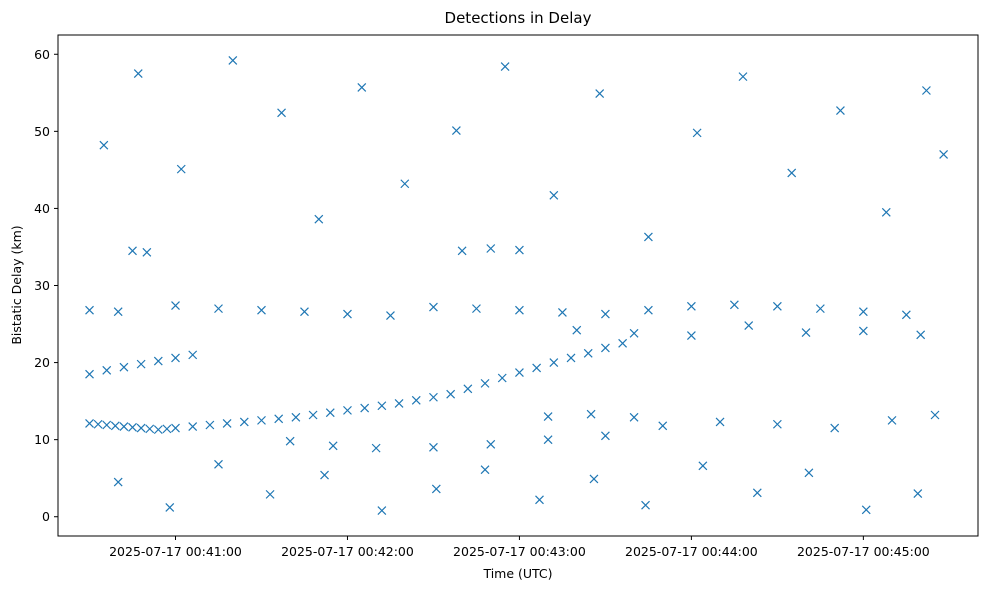 Image resolution: width=989 pixels, height=590 pixels. What do you see at coordinates (519, 551) in the screenshot?
I see `x-tick-label: 2025-07-17 00:43:00` at bounding box center [519, 551].